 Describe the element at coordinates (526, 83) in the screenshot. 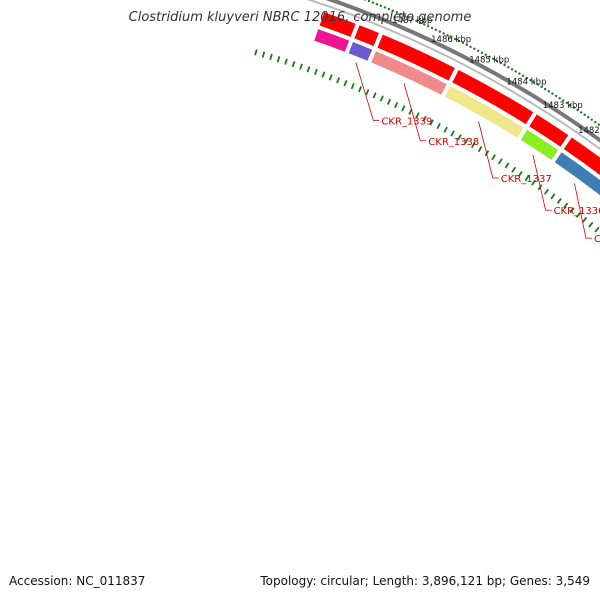

I see `tick-label-1484: 1484 kbp` at that location.